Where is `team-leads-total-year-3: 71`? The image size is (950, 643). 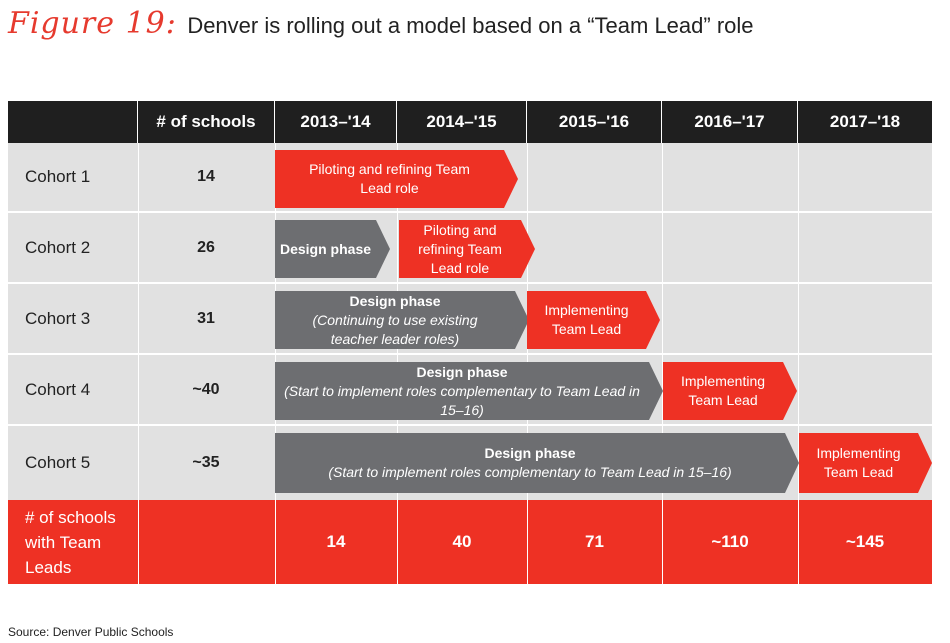
team-leads-total-year-3: 71 is located at coordinates (594, 541).